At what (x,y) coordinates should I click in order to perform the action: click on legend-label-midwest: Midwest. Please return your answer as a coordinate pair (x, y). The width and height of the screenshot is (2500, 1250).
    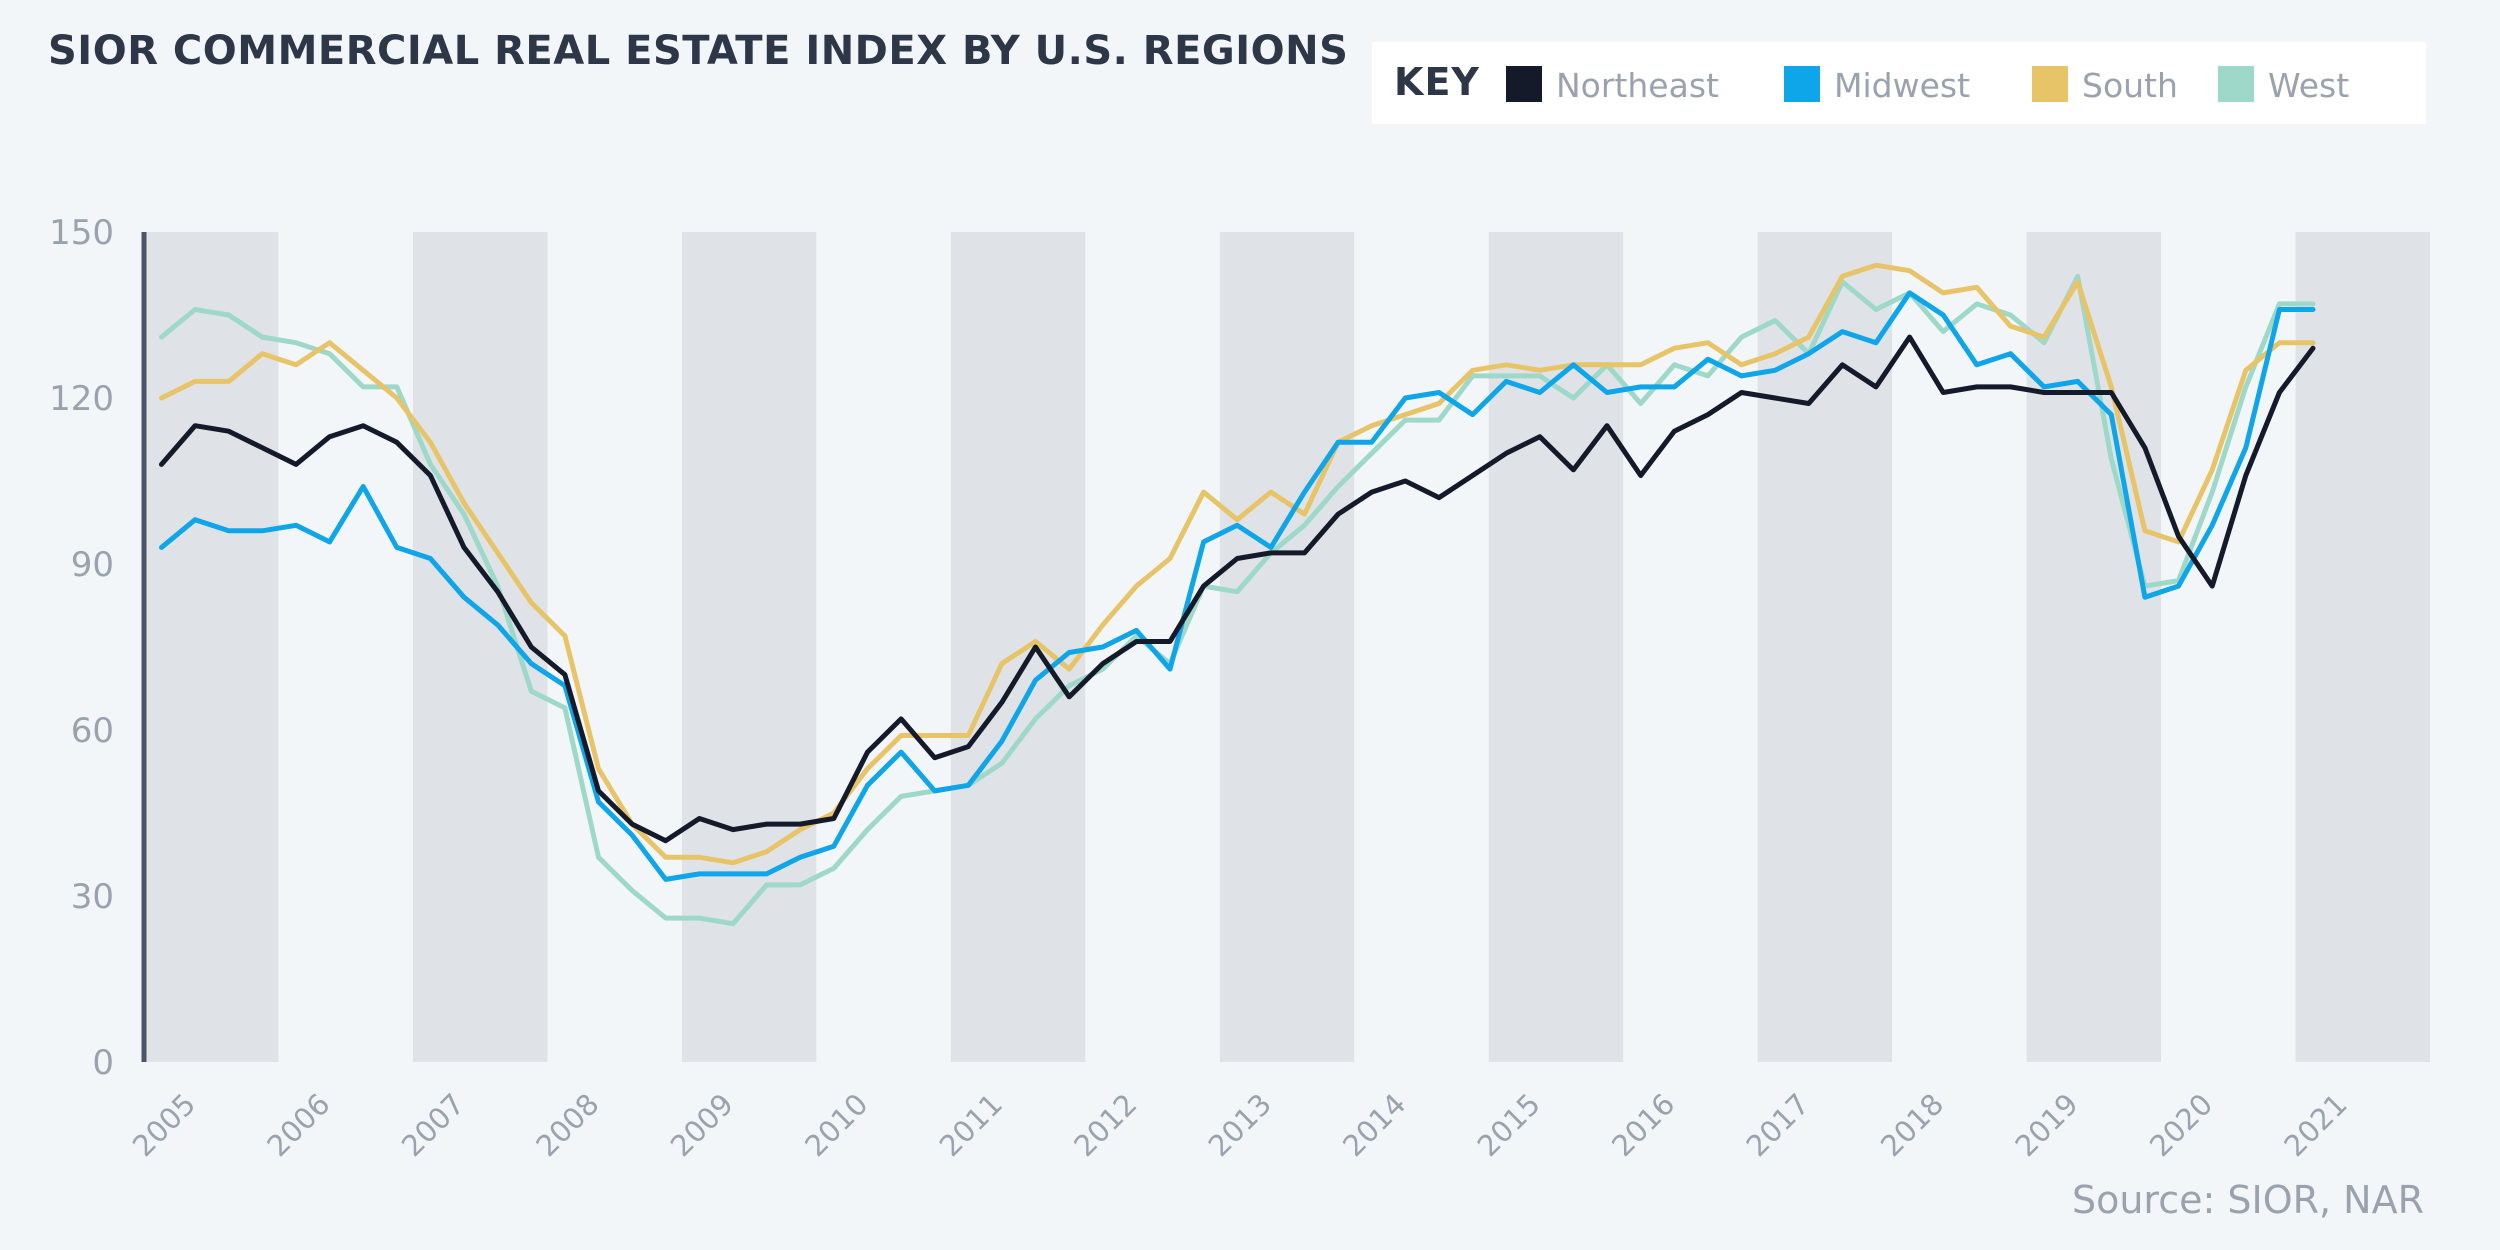
    Looking at the image, I should click on (1902, 85).